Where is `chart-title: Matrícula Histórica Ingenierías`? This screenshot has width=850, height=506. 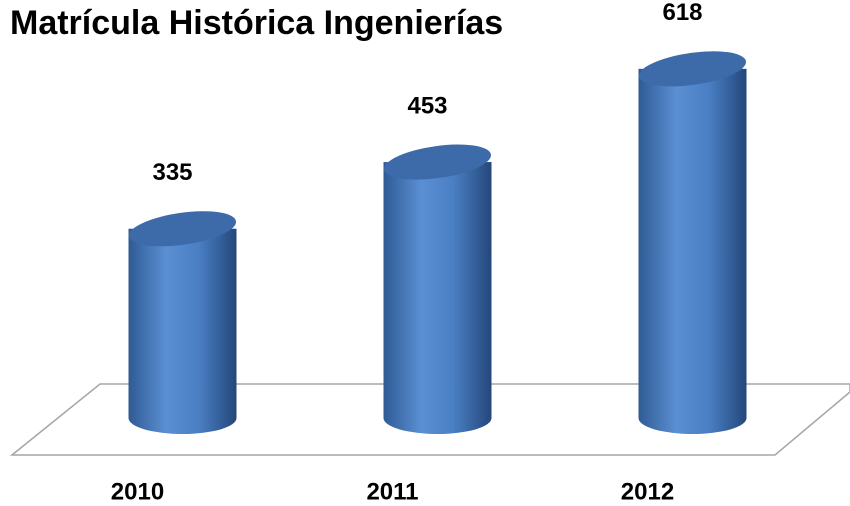 chart-title: Matrícula Histórica Ingenierías is located at coordinates (256, 23).